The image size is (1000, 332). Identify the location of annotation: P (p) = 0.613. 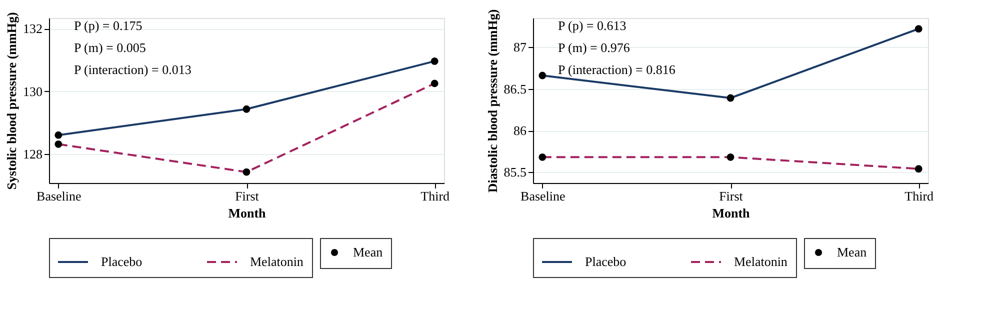
(592, 25).